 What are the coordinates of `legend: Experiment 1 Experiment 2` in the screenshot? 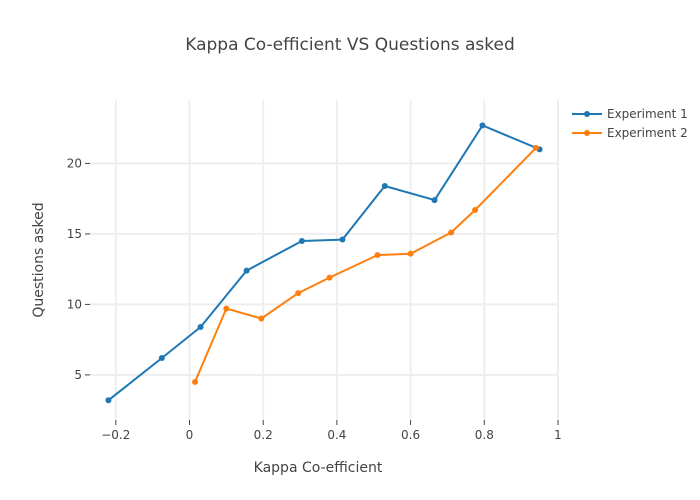 It's located at (630, 123).